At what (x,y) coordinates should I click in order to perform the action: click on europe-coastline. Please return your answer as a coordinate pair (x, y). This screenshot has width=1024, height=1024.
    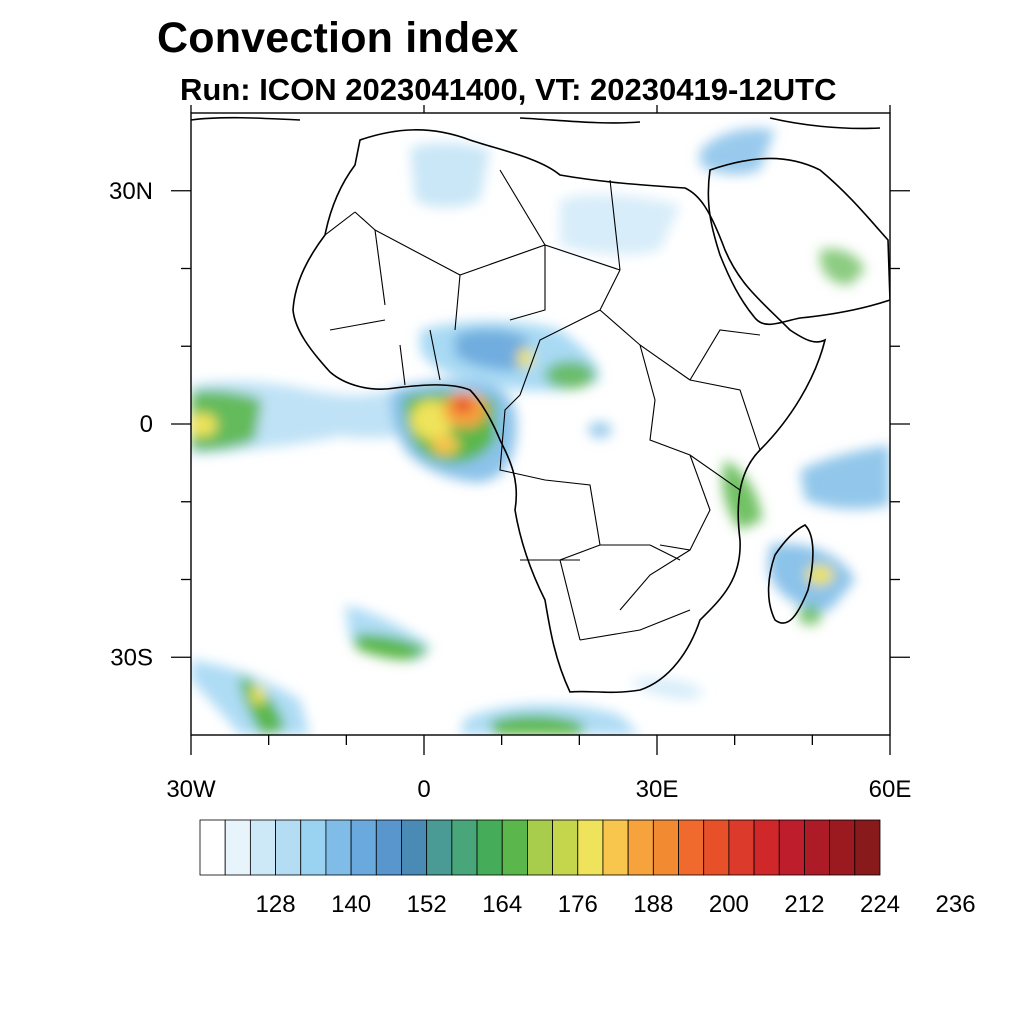
    Looking at the image, I should click on (536, 123).